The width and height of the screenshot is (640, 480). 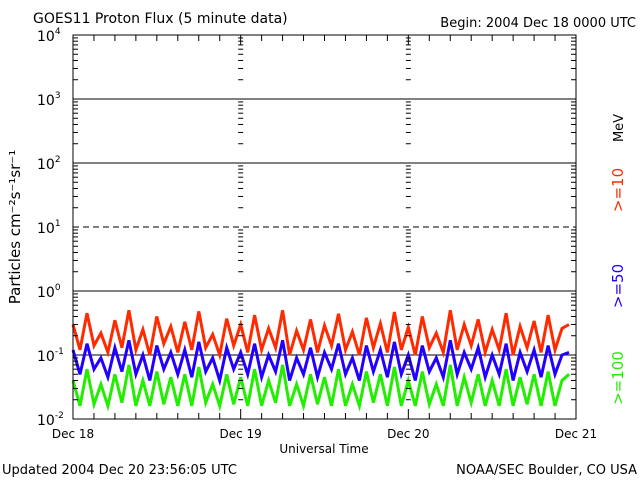 What do you see at coordinates (50, 420) in the screenshot?
I see `y-tick-label: 10⁻²` at bounding box center [50, 420].